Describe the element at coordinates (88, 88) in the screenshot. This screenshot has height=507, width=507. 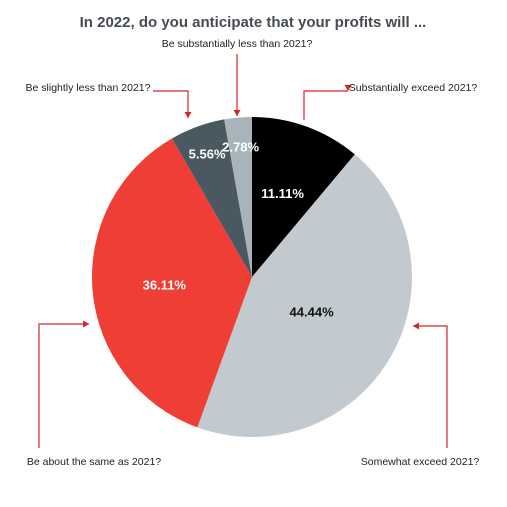
I see `category-label: Be slightly less than 2021?` at that location.